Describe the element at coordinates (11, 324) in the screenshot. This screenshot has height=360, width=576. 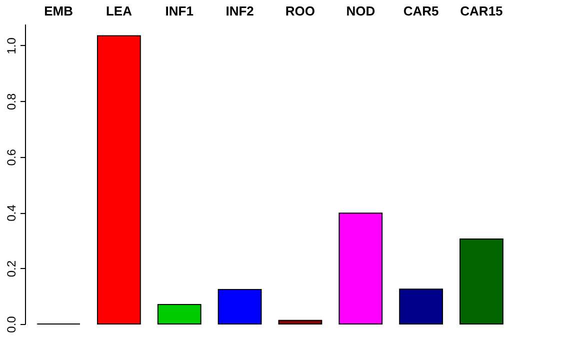
I see `y-tick-label: 0.0` at that location.